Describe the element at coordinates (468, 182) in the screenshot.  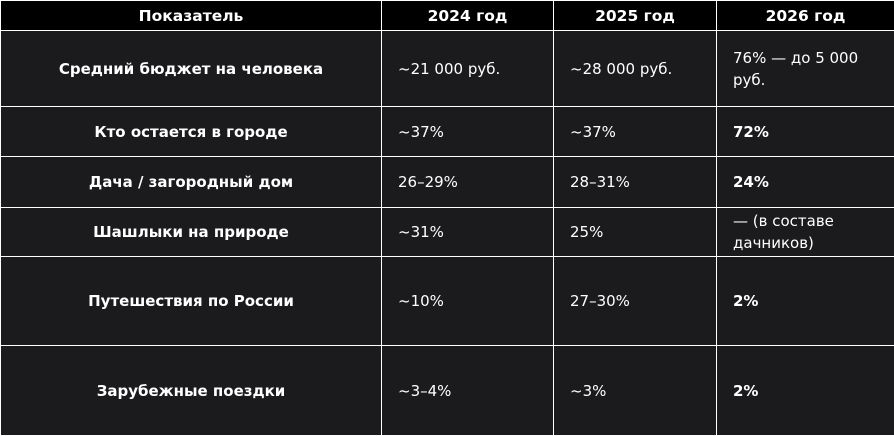
I see `cell-2024: 26–29%` at that location.